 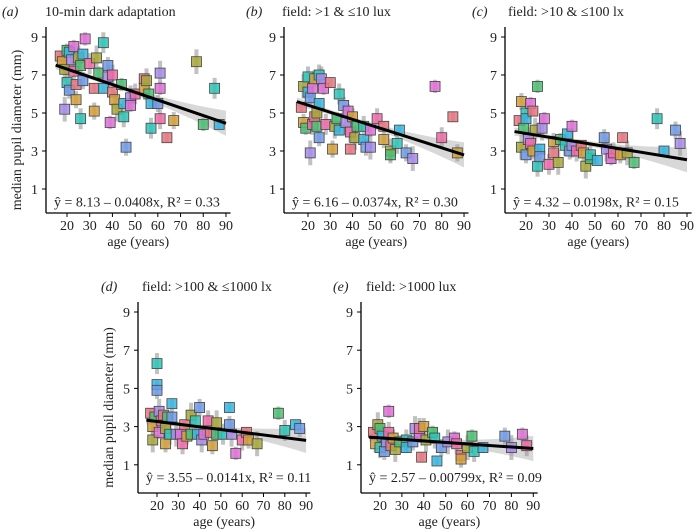 What do you see at coordinates (110, 12) in the screenshot?
I see `panel-title: 10-min dark adaptation` at bounding box center [110, 12].